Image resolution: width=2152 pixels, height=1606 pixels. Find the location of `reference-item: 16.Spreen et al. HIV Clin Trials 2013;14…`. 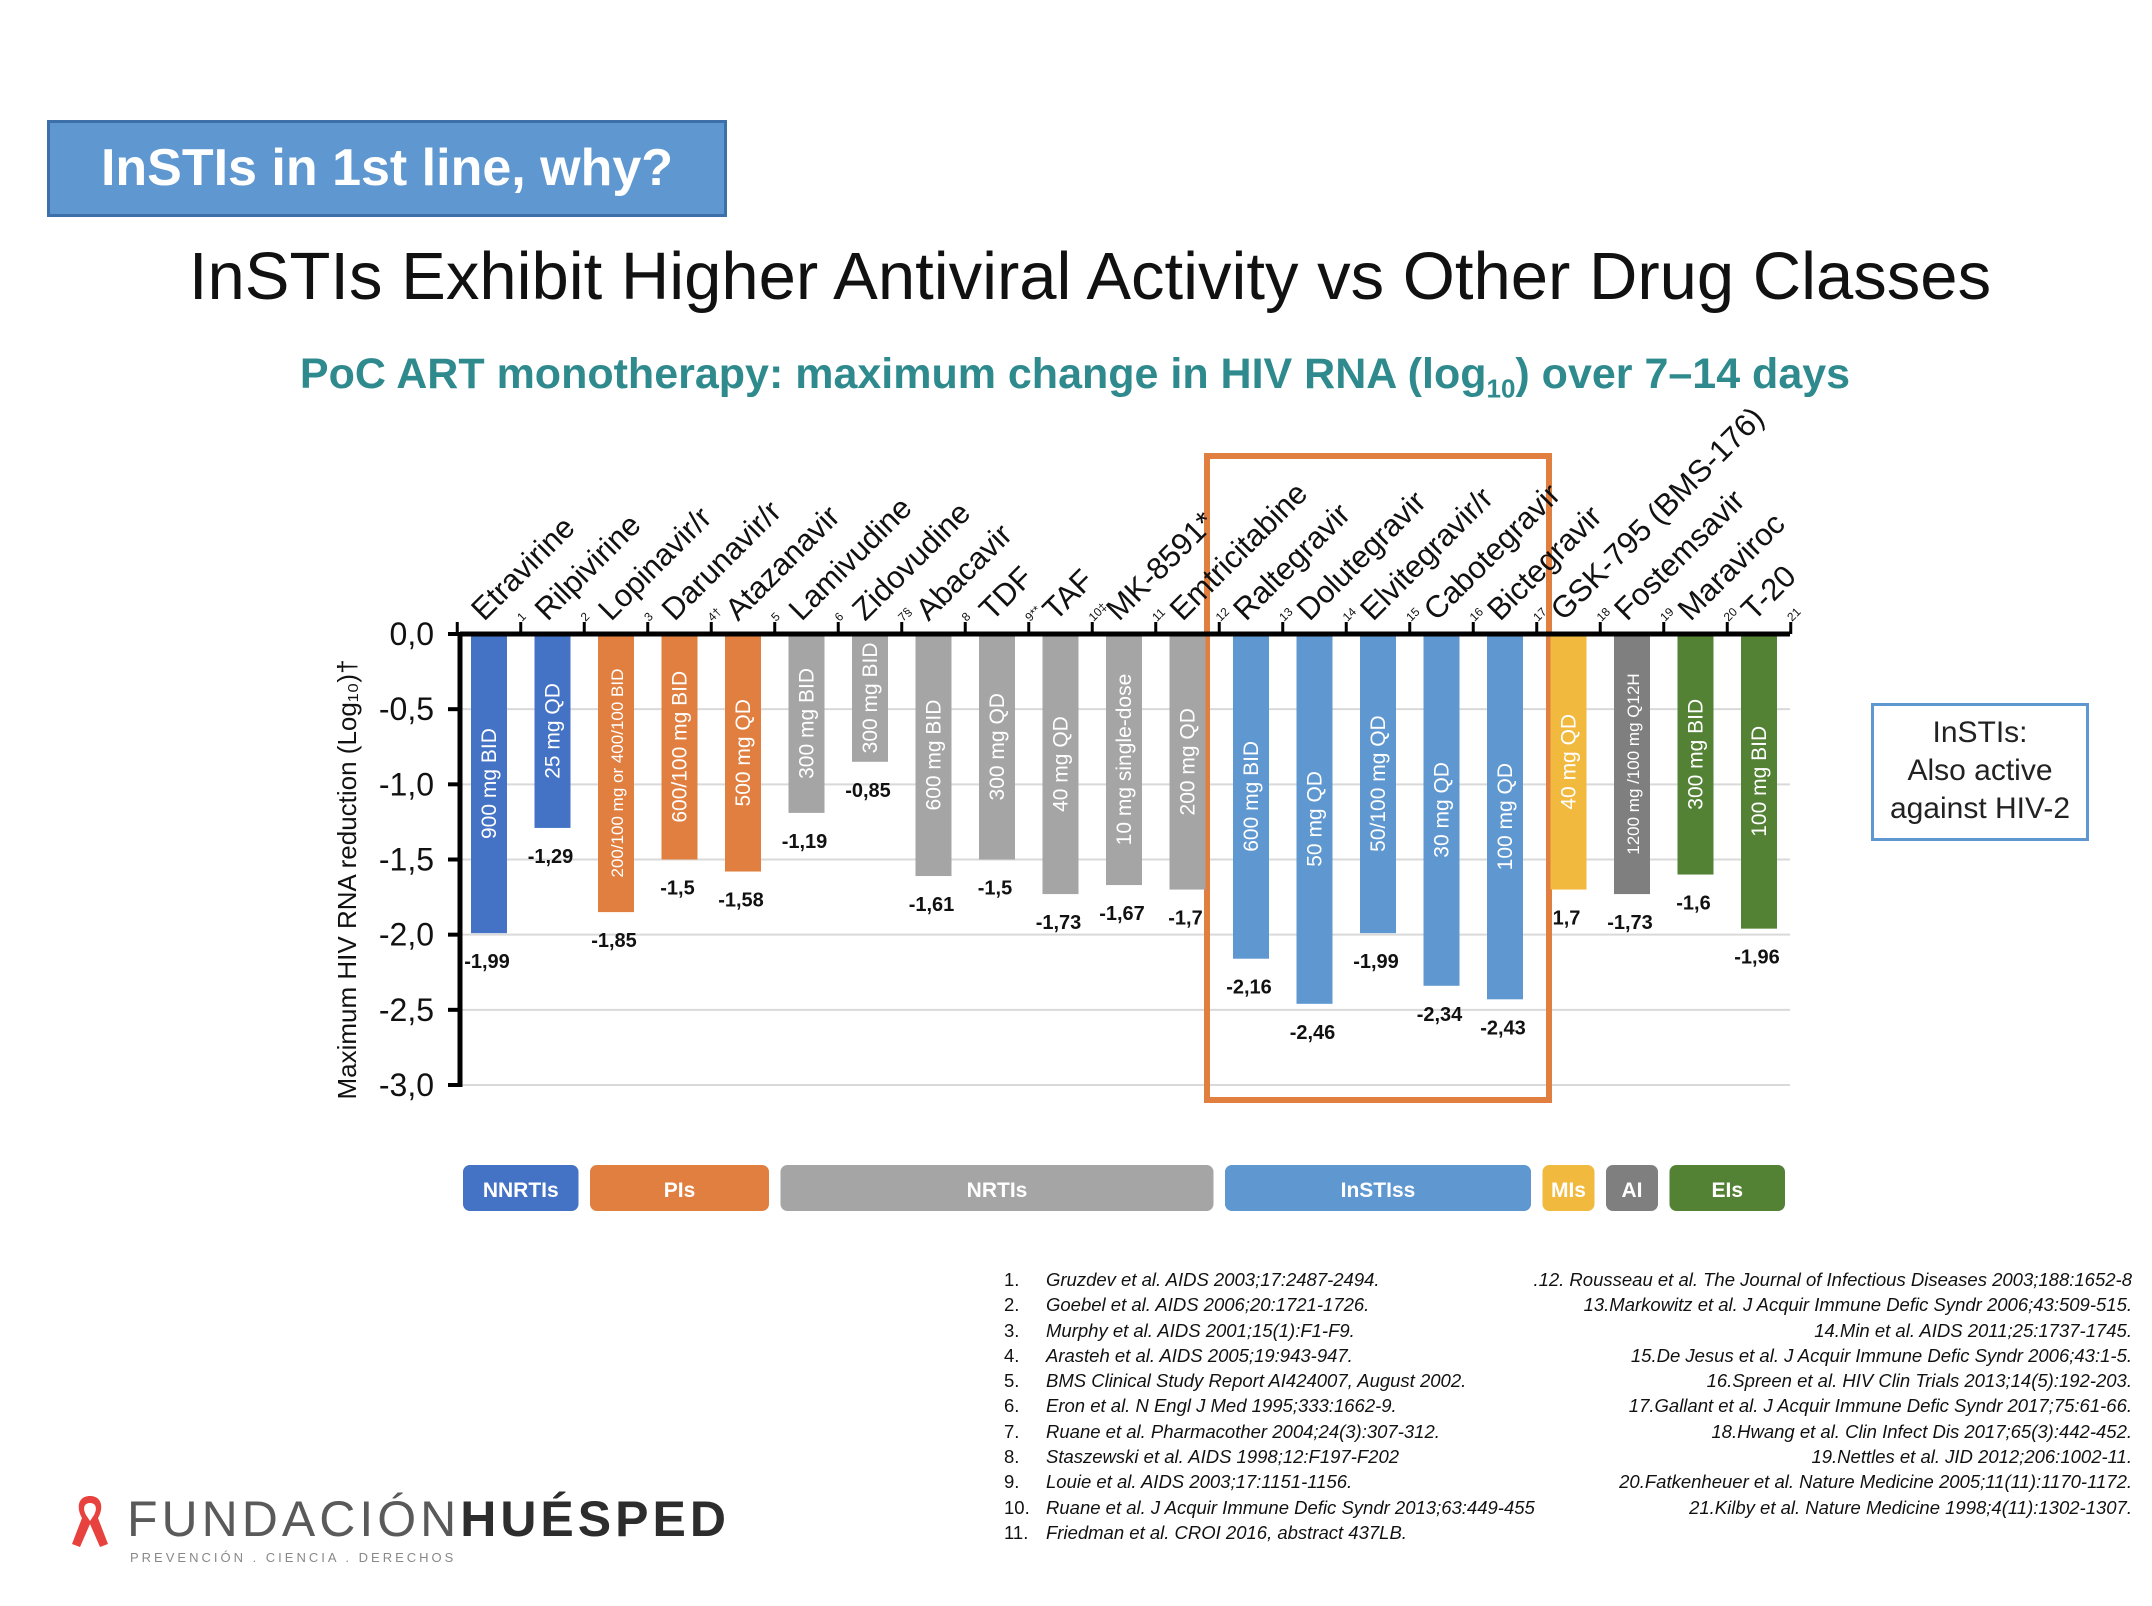

reference-item: 16.Spreen et al. HIV Clin Trials 2013;14… is located at coordinates (1919, 1381).